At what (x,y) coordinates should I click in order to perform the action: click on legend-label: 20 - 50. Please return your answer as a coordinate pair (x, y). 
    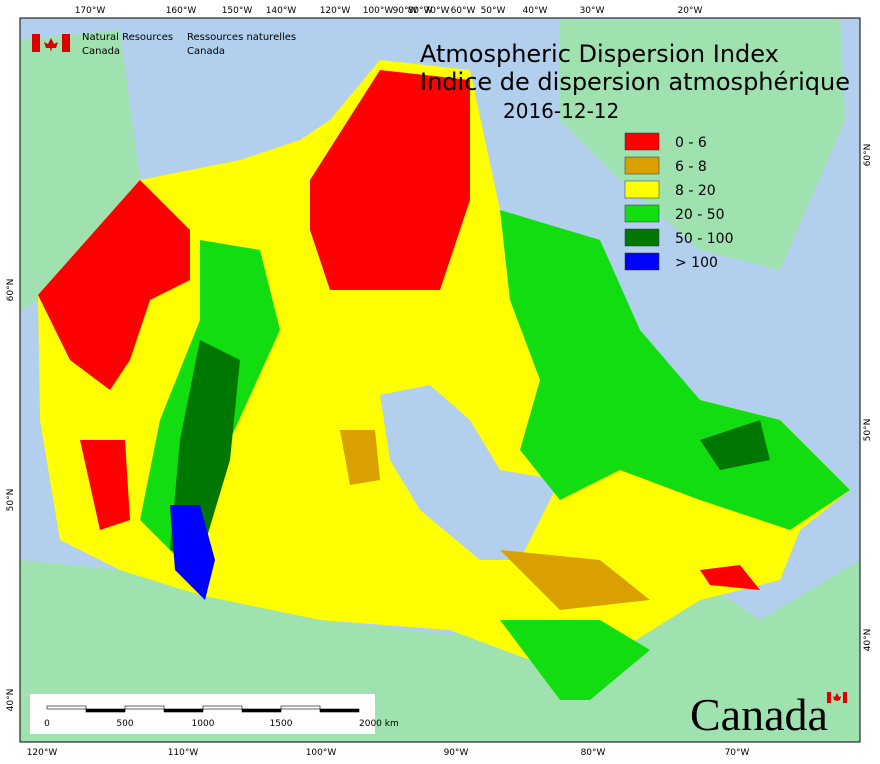
    Looking at the image, I should click on (700, 215).